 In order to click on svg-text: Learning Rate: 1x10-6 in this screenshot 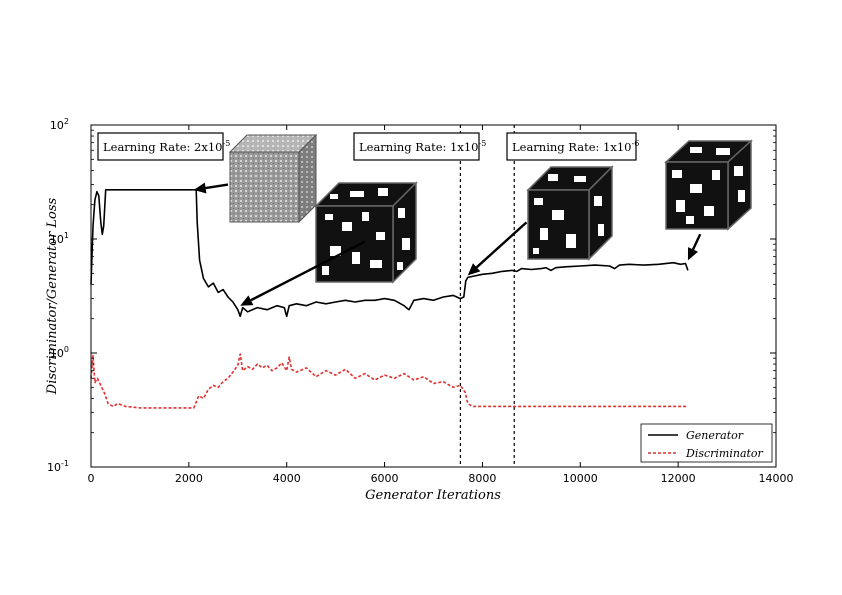, I will do `click(575, 146)`.